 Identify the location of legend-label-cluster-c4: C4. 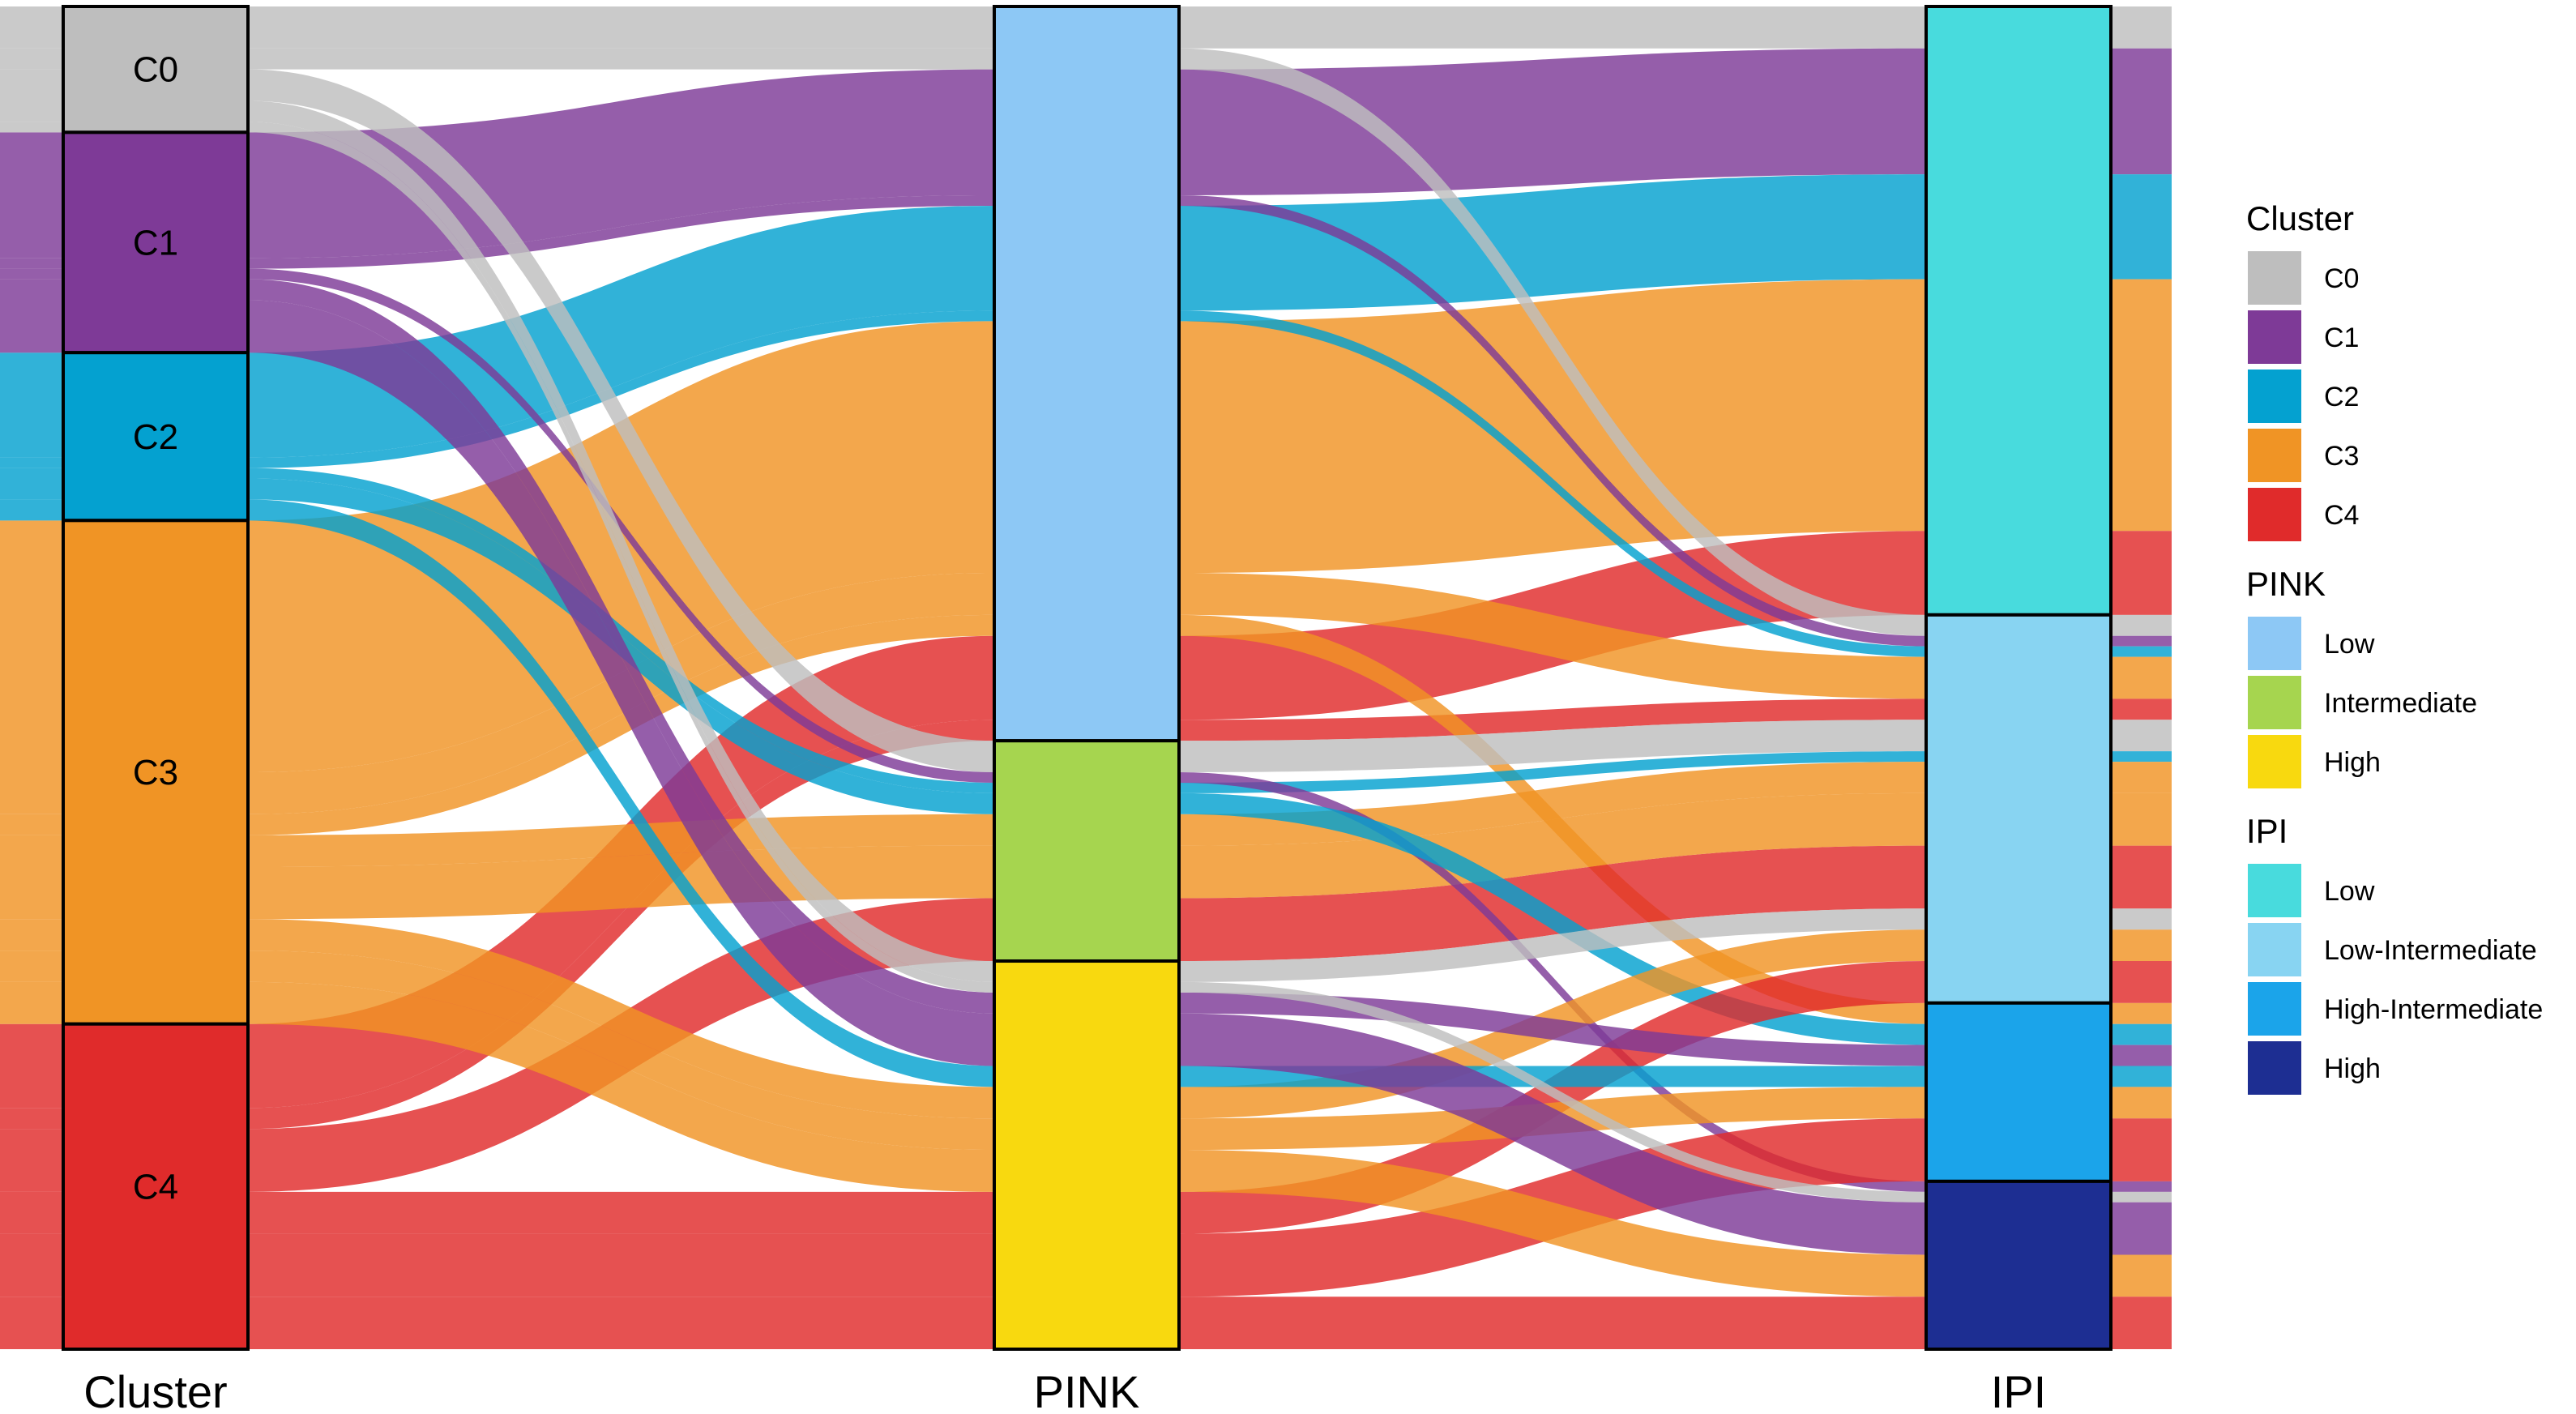
(2341, 515).